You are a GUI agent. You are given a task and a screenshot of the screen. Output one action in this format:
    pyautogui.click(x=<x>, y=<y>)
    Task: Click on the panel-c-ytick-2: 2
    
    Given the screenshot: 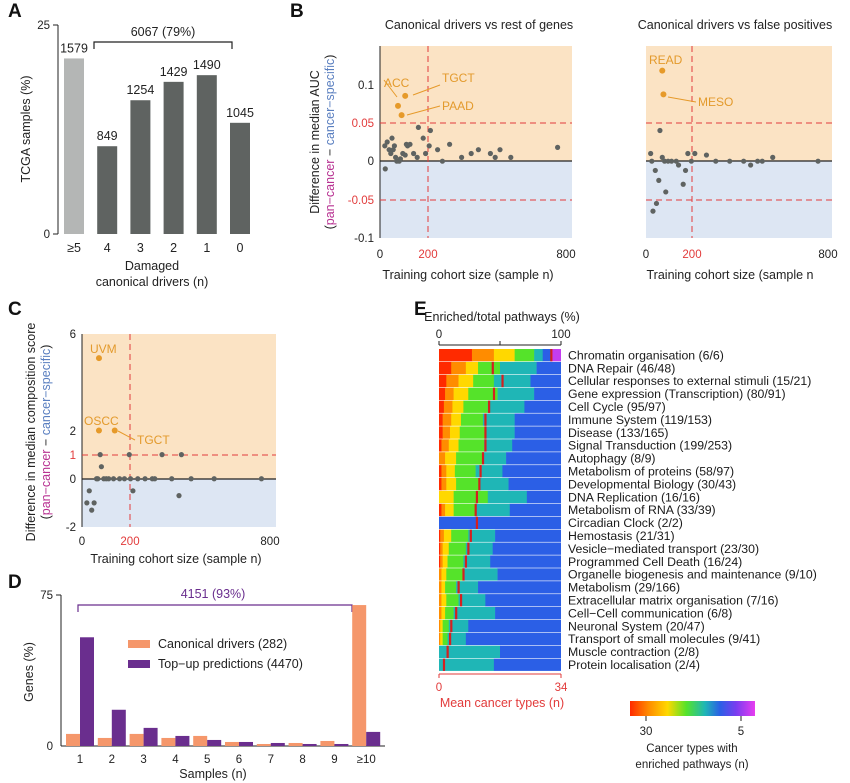 What is the action you would take?
    pyautogui.click(x=73, y=432)
    